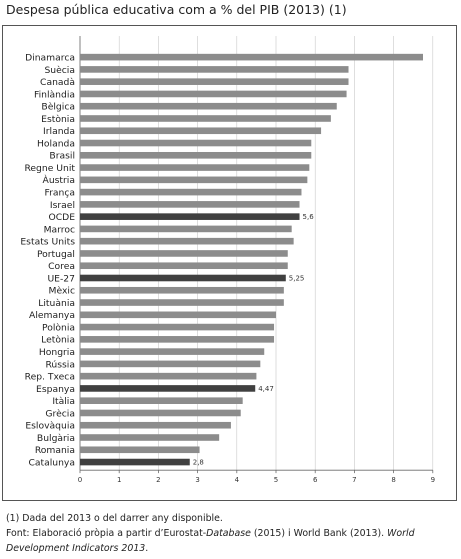  Describe the element at coordinates (50, 58) in the screenshot. I see `category-label: Dinamarca` at that location.